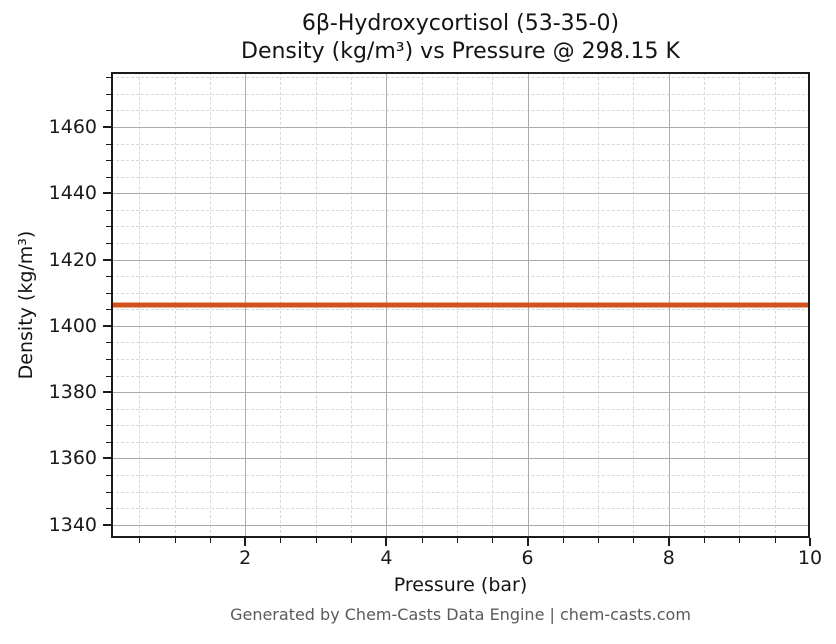 This screenshot has width=836, height=644. Describe the element at coordinates (72, 392) in the screenshot. I see `y-tick-label: 1380` at that location.